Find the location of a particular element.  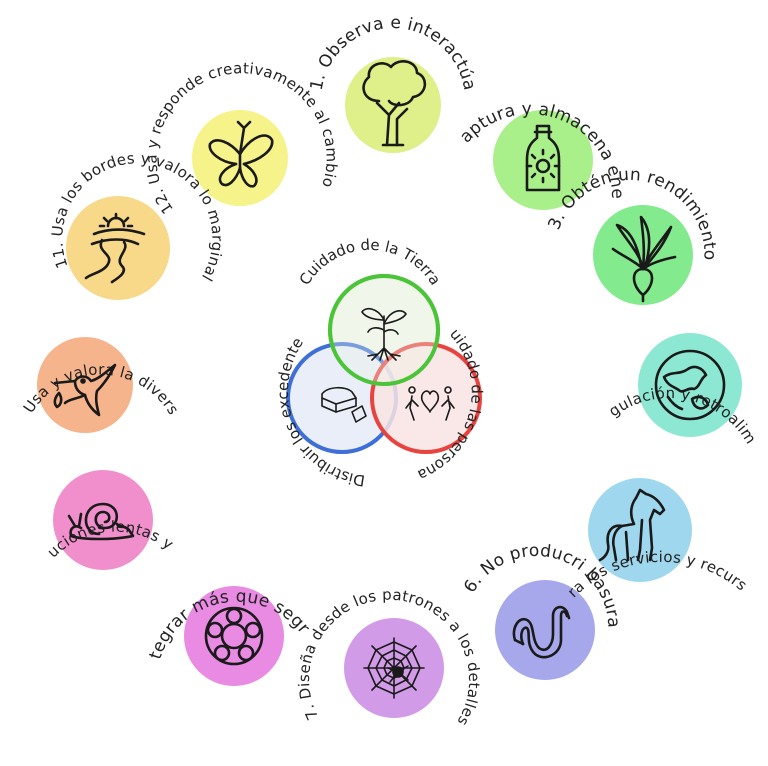

horse-icon is located at coordinates (632, 525).